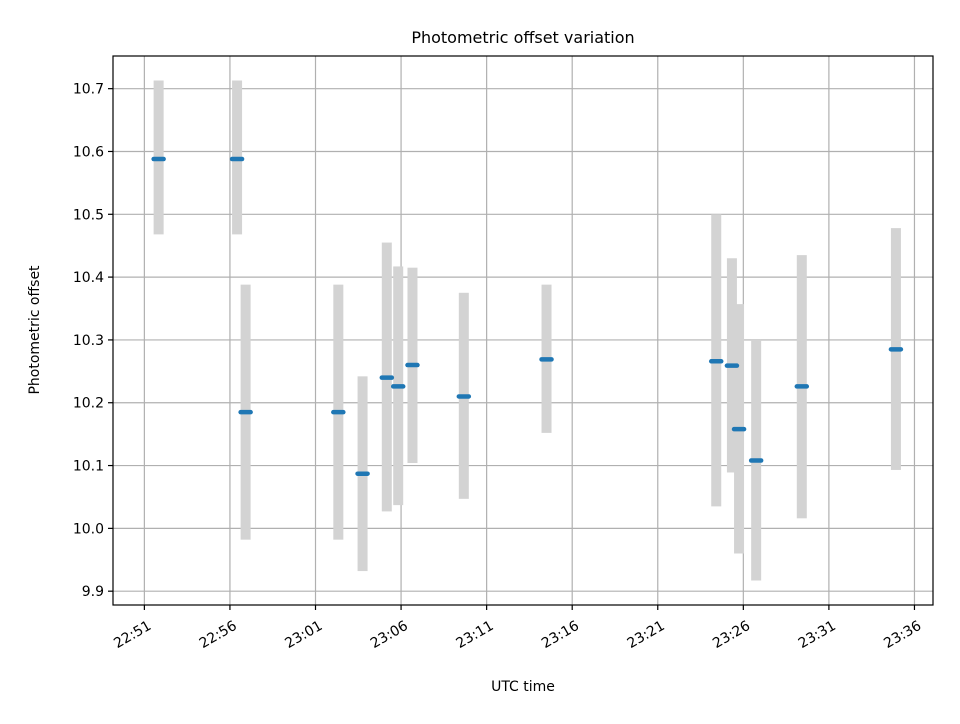 The image size is (960, 724). What do you see at coordinates (35, 330) in the screenshot?
I see `y-axis-label: Photometric offset` at bounding box center [35, 330].